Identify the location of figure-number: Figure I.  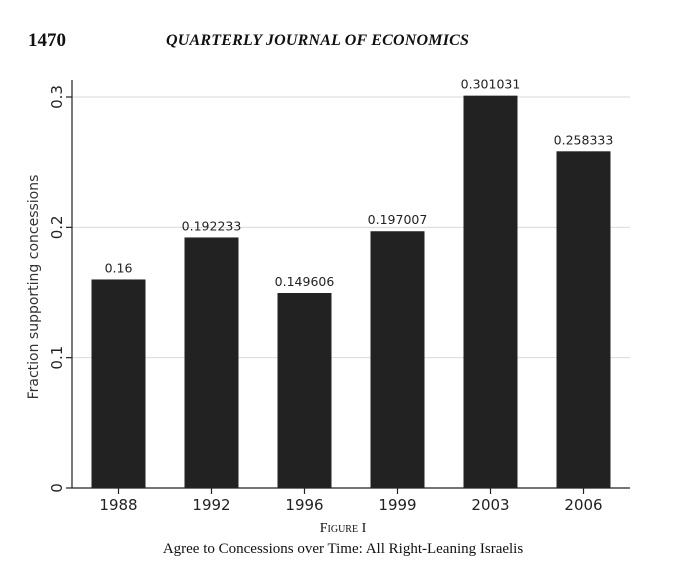
(343, 528).